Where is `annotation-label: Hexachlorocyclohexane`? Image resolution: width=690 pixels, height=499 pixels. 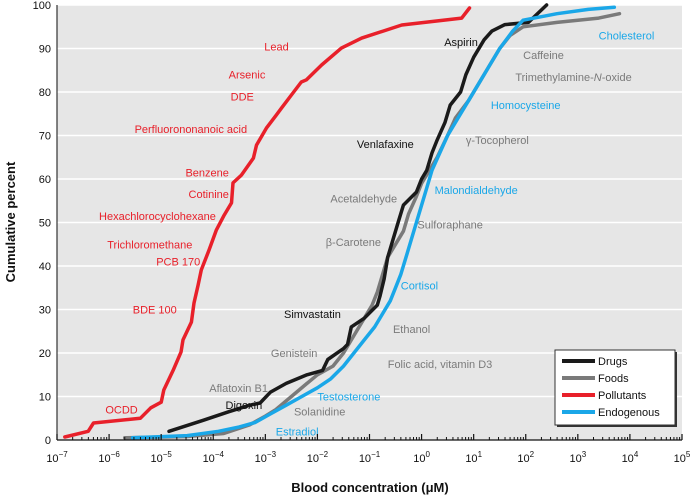
annotation-label: Hexachlorocyclohexane is located at coordinates (157, 217).